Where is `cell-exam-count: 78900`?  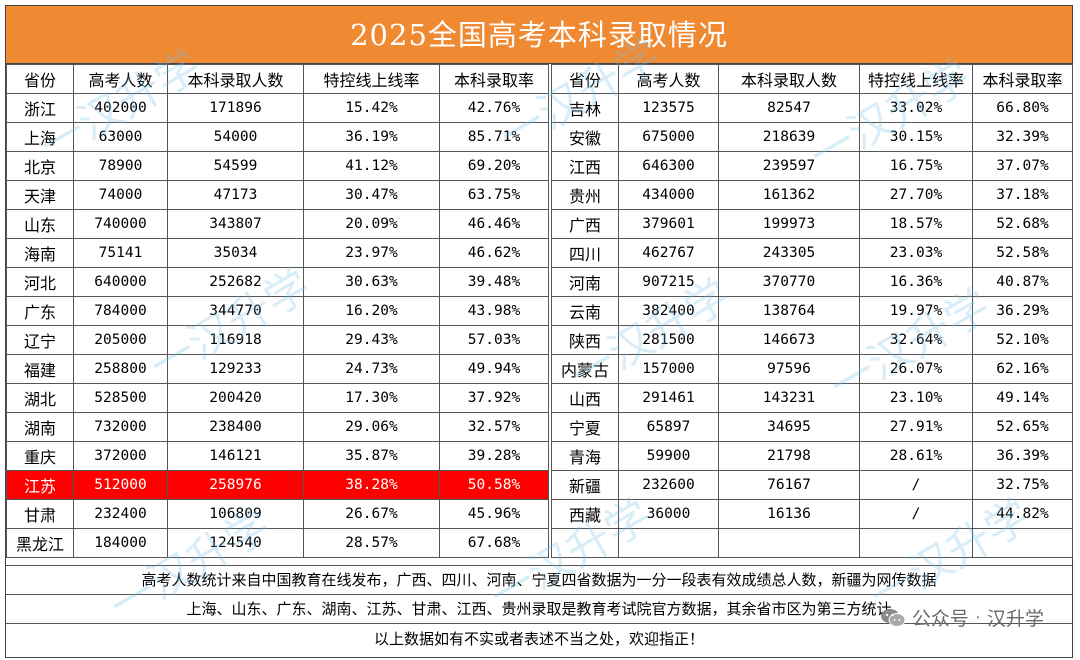 cell-exam-count: 78900 is located at coordinates (120, 166).